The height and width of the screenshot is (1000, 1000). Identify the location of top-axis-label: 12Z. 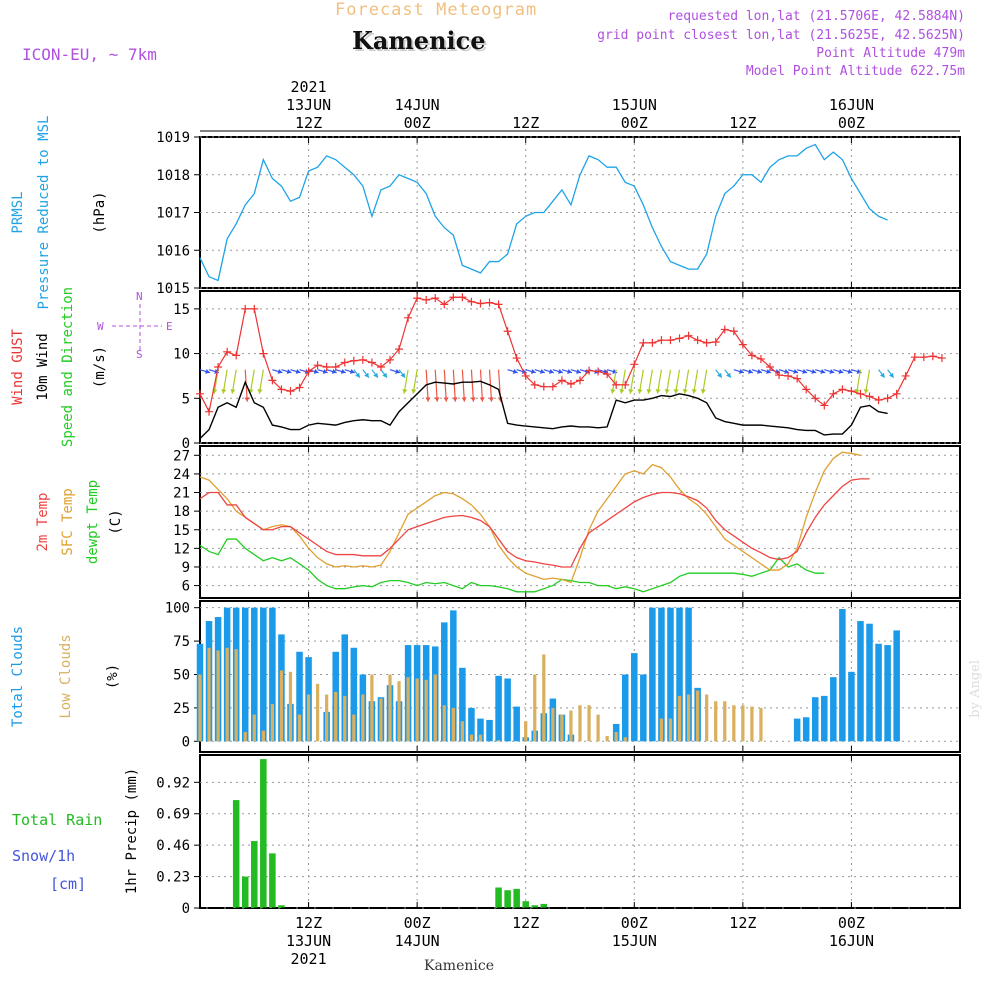
(308, 123).